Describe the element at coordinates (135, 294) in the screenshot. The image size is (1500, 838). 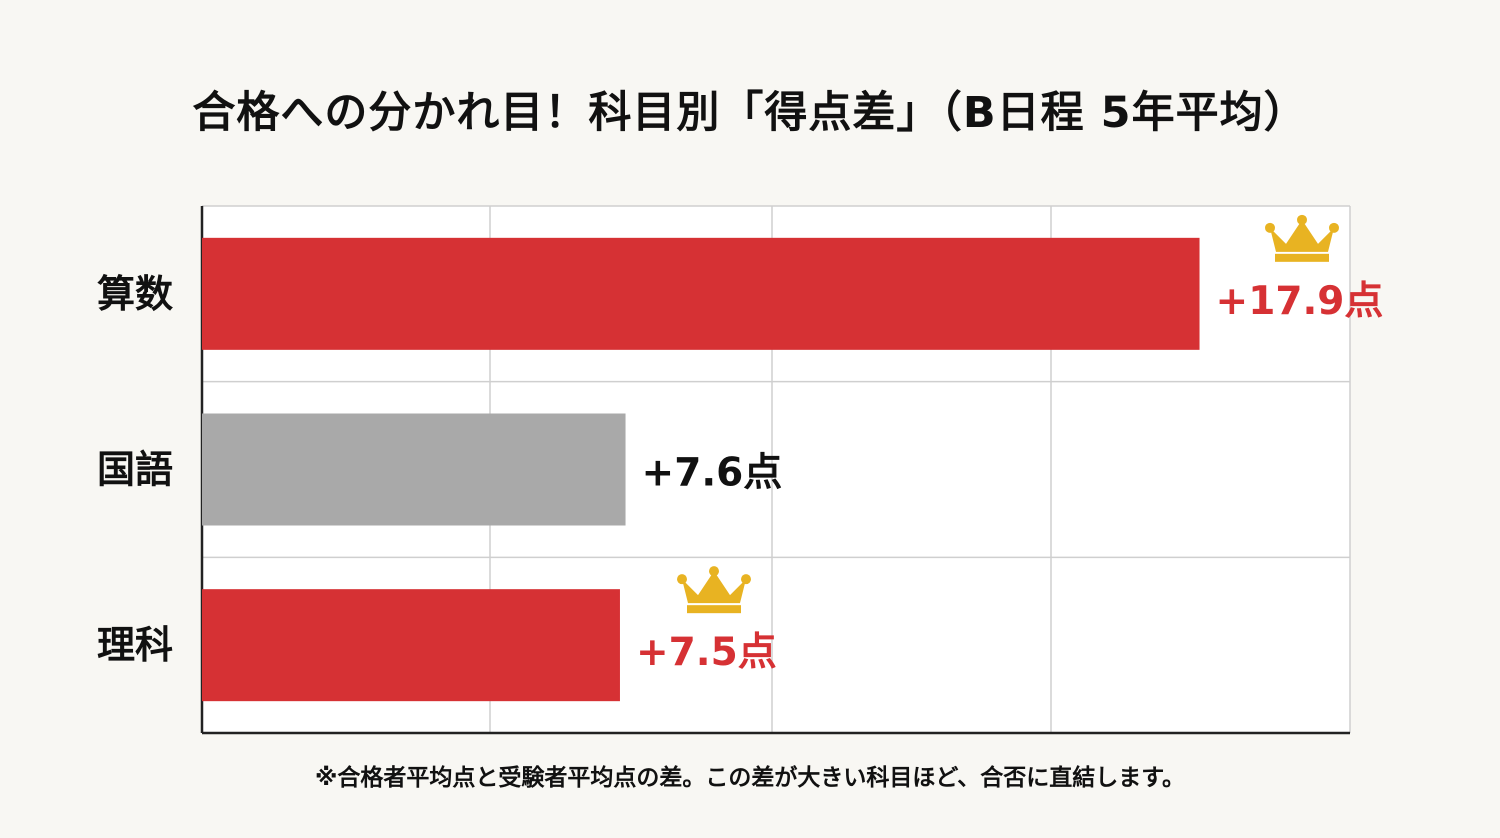
I see `category-label: 算数` at that location.